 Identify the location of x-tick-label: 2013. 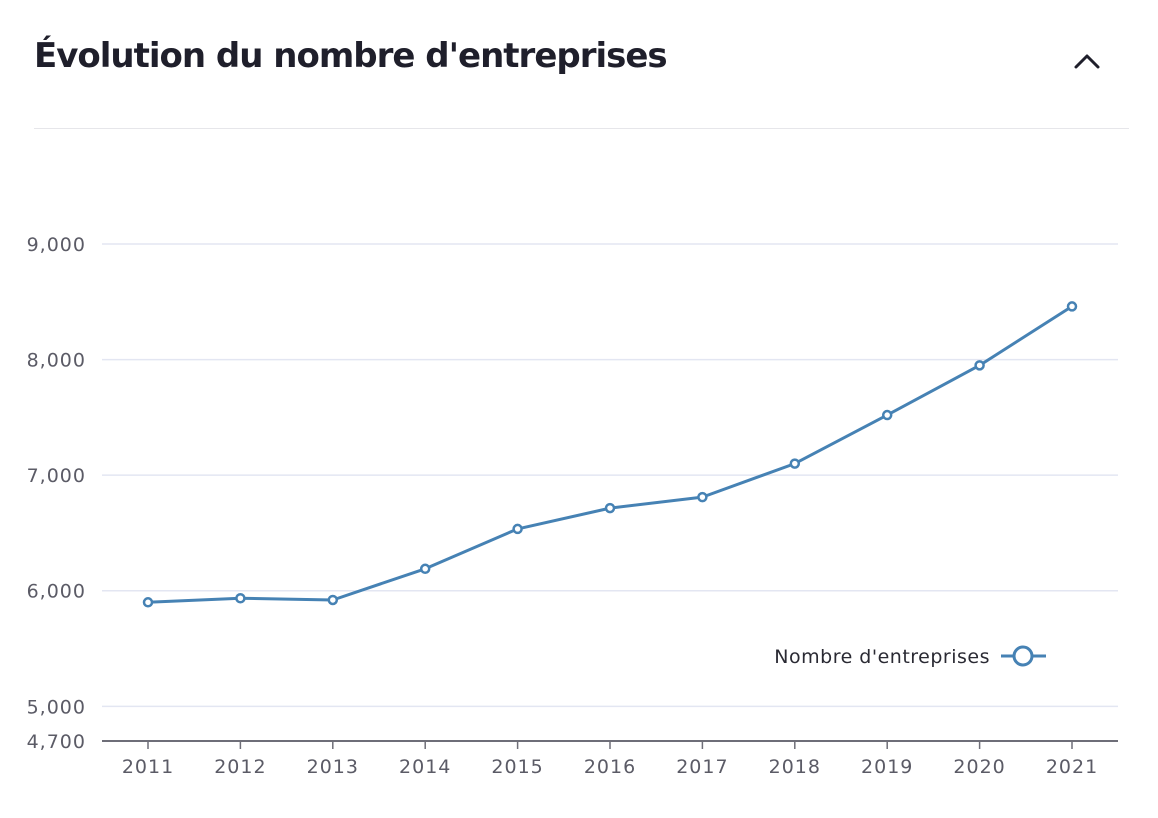
(333, 767).